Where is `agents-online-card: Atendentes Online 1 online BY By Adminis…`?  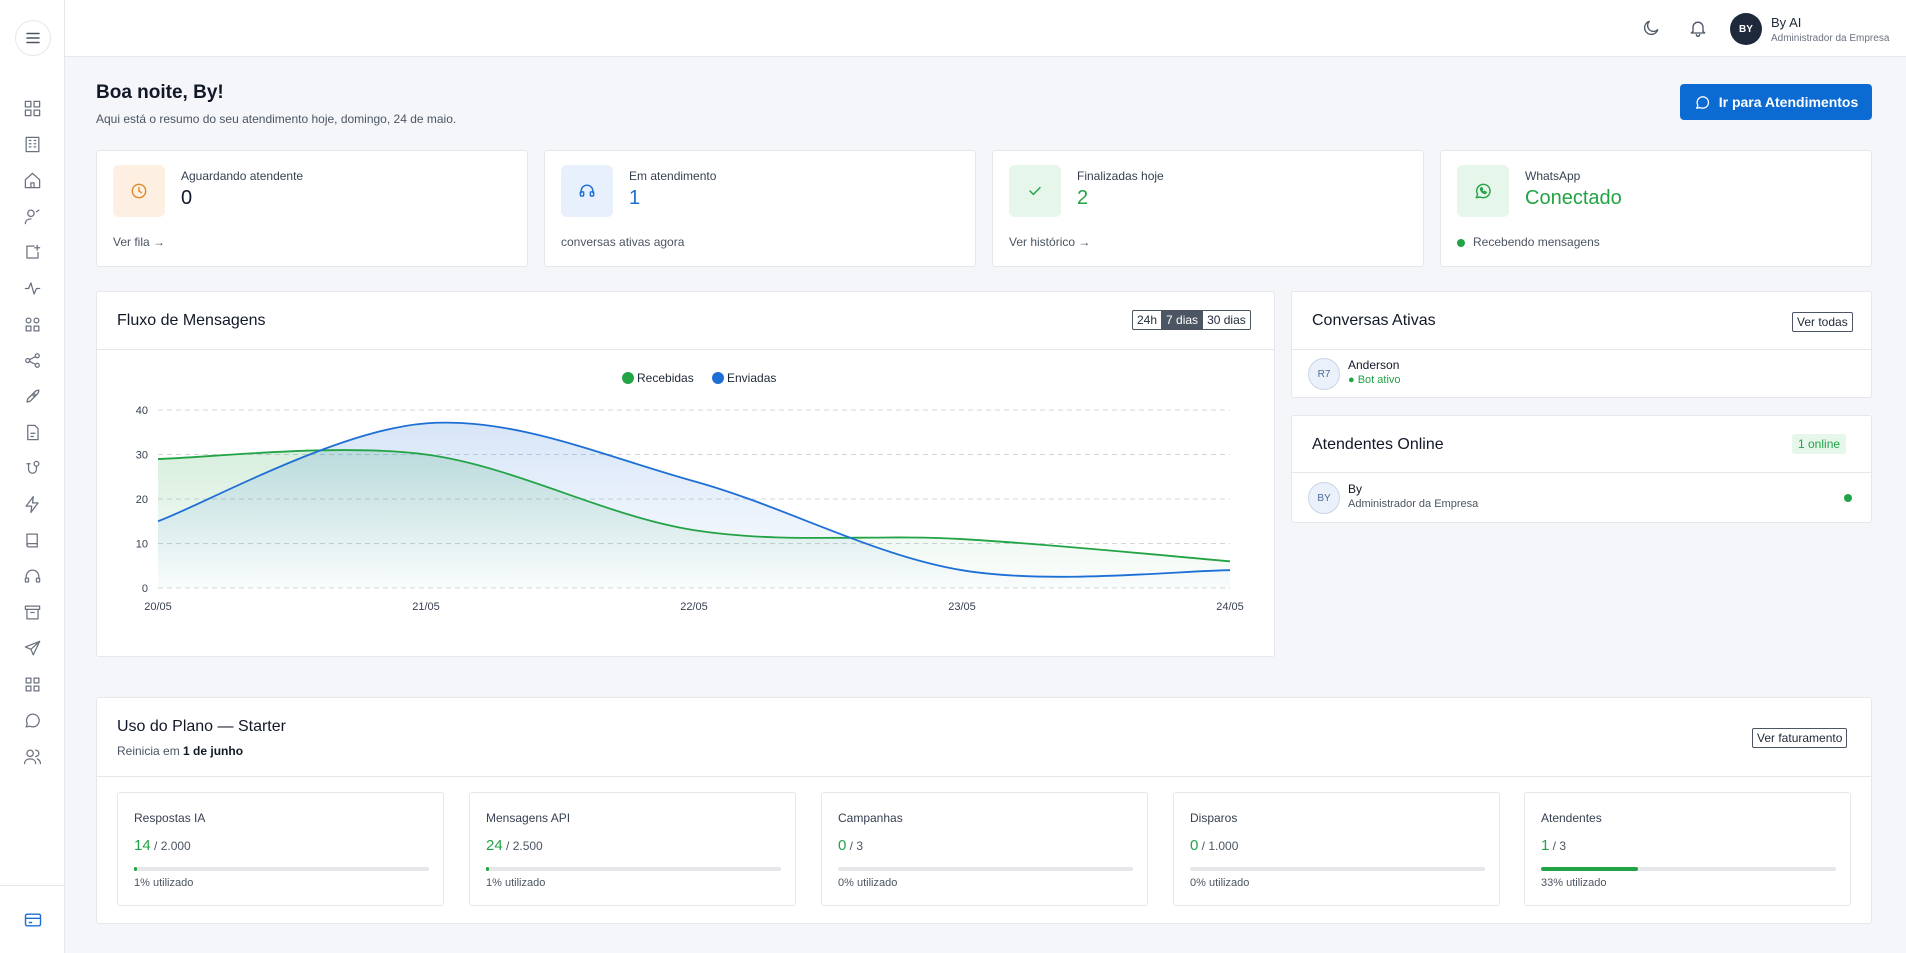 agents-online-card: Atendentes Online 1 online BY By Adminis… is located at coordinates (1581, 469).